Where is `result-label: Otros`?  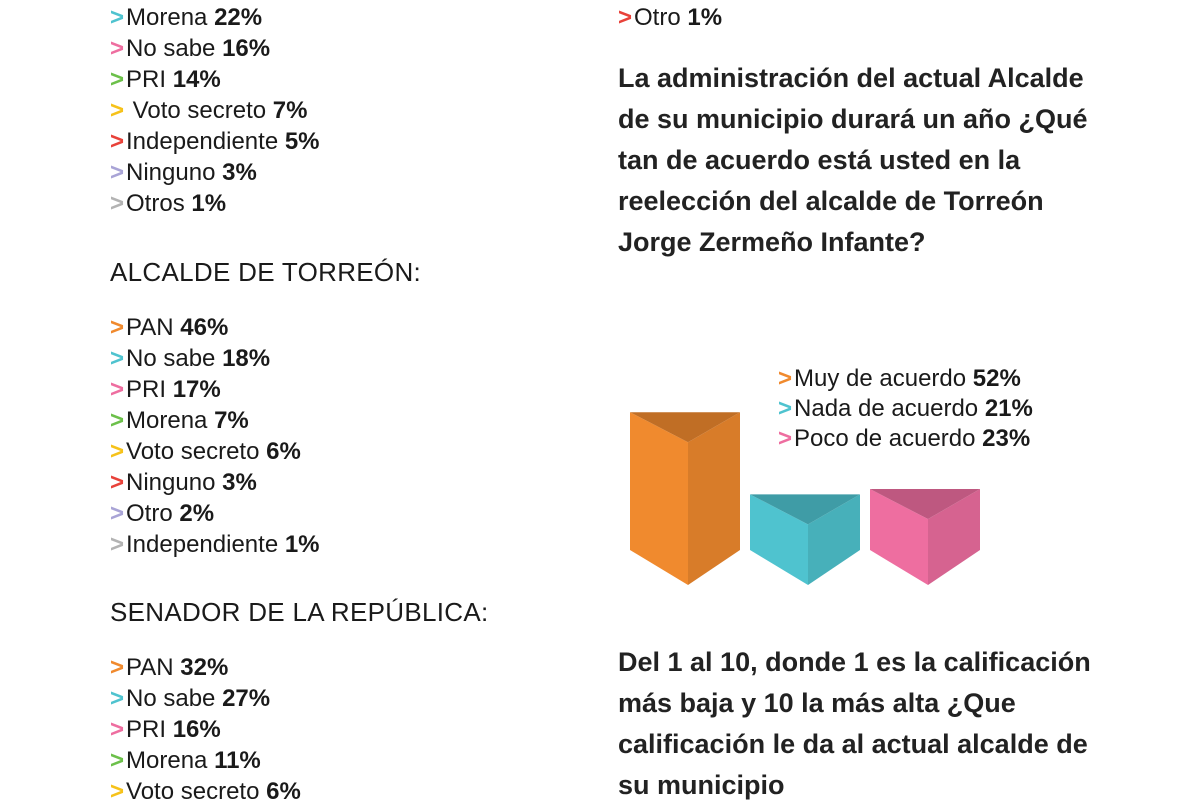 result-label: Otros is located at coordinates (159, 203).